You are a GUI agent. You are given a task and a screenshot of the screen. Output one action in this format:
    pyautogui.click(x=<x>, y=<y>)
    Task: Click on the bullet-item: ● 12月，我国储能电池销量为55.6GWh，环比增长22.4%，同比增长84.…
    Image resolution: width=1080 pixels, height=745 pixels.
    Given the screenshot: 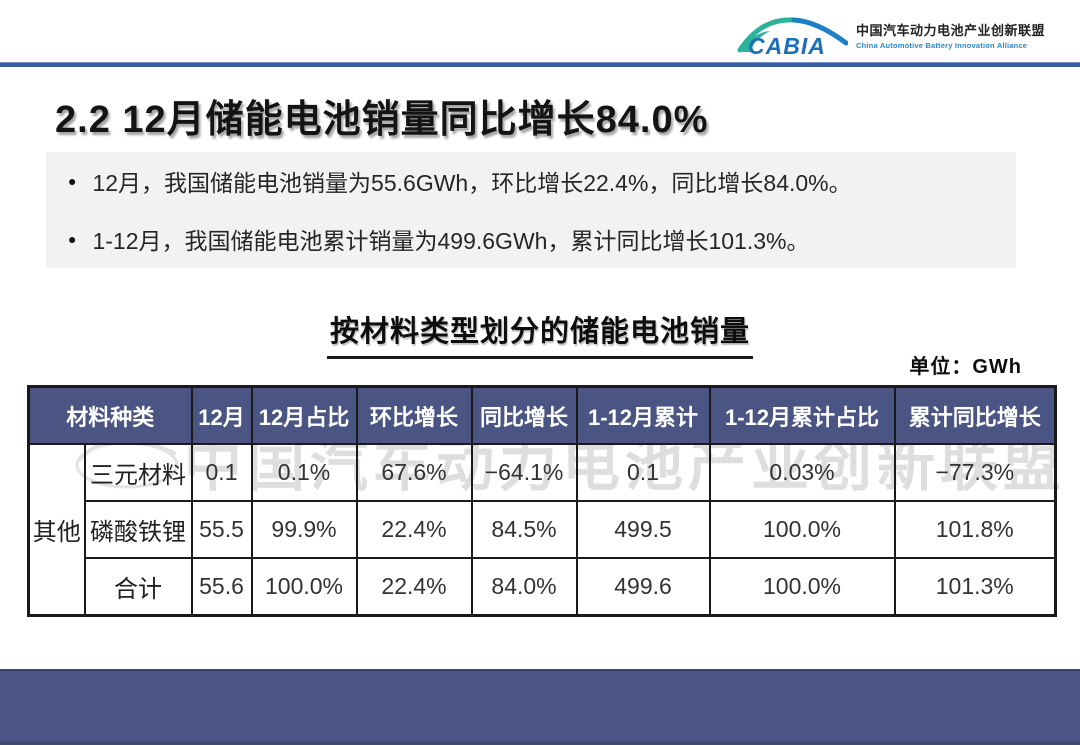 What is the action you would take?
    pyautogui.click(x=542, y=181)
    